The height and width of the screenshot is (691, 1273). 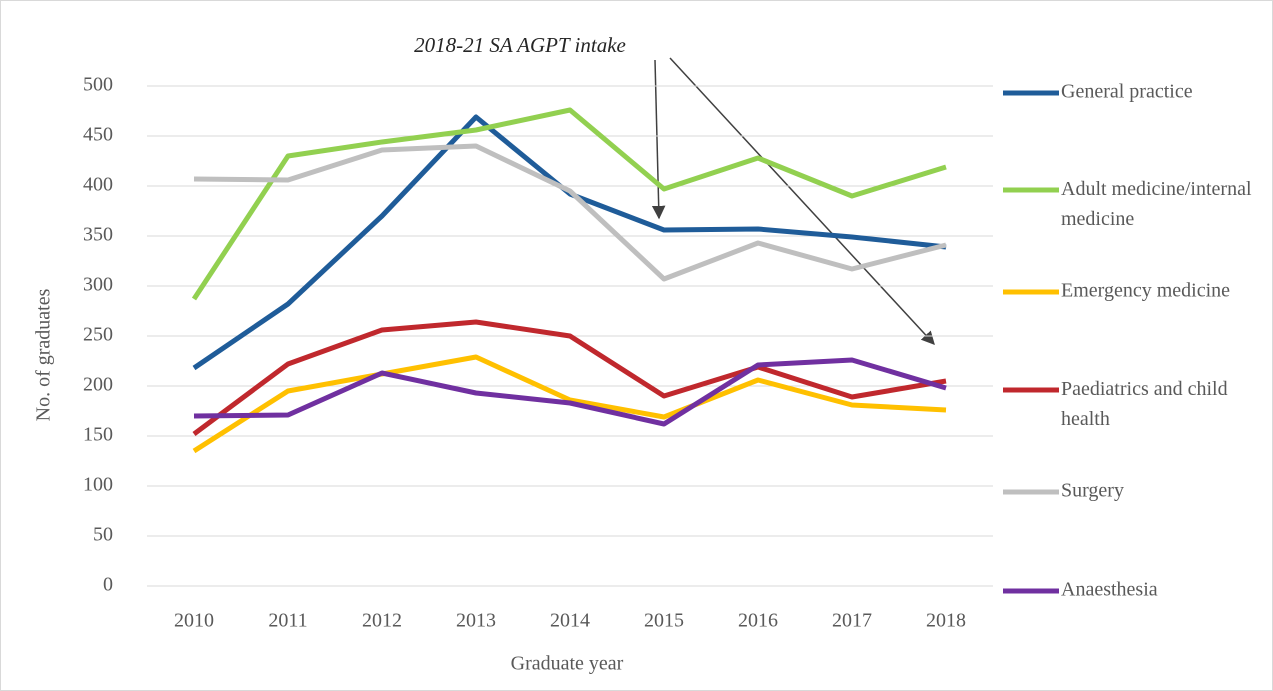 What do you see at coordinates (664, 621) in the screenshot?
I see `x-tick-label: 2015` at bounding box center [664, 621].